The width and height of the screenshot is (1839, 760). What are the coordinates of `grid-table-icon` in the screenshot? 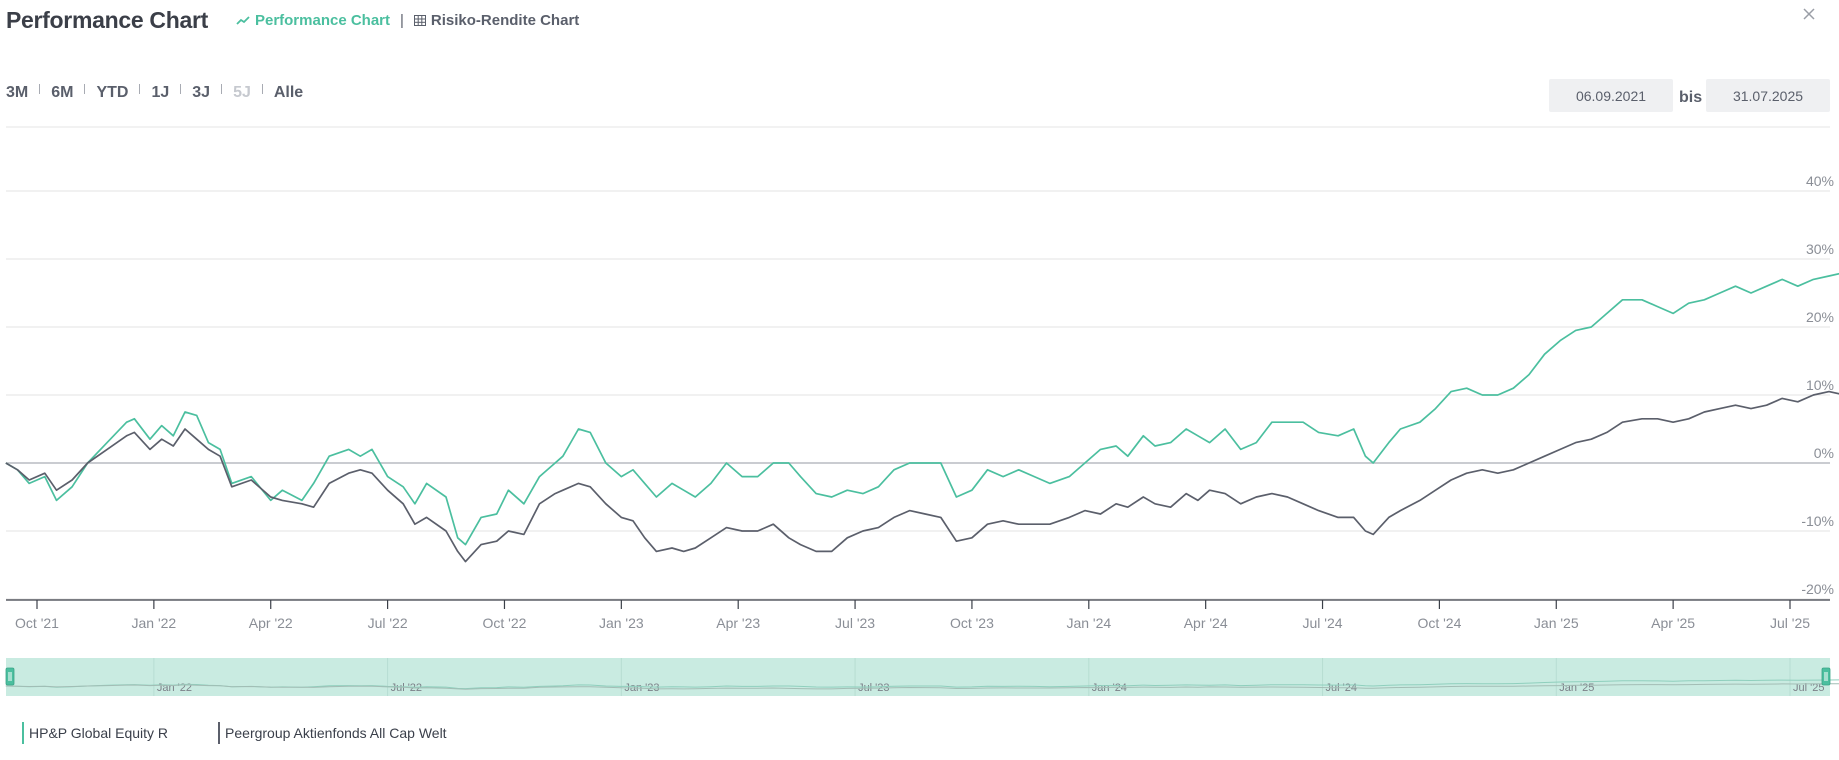 It's located at (419, 20).